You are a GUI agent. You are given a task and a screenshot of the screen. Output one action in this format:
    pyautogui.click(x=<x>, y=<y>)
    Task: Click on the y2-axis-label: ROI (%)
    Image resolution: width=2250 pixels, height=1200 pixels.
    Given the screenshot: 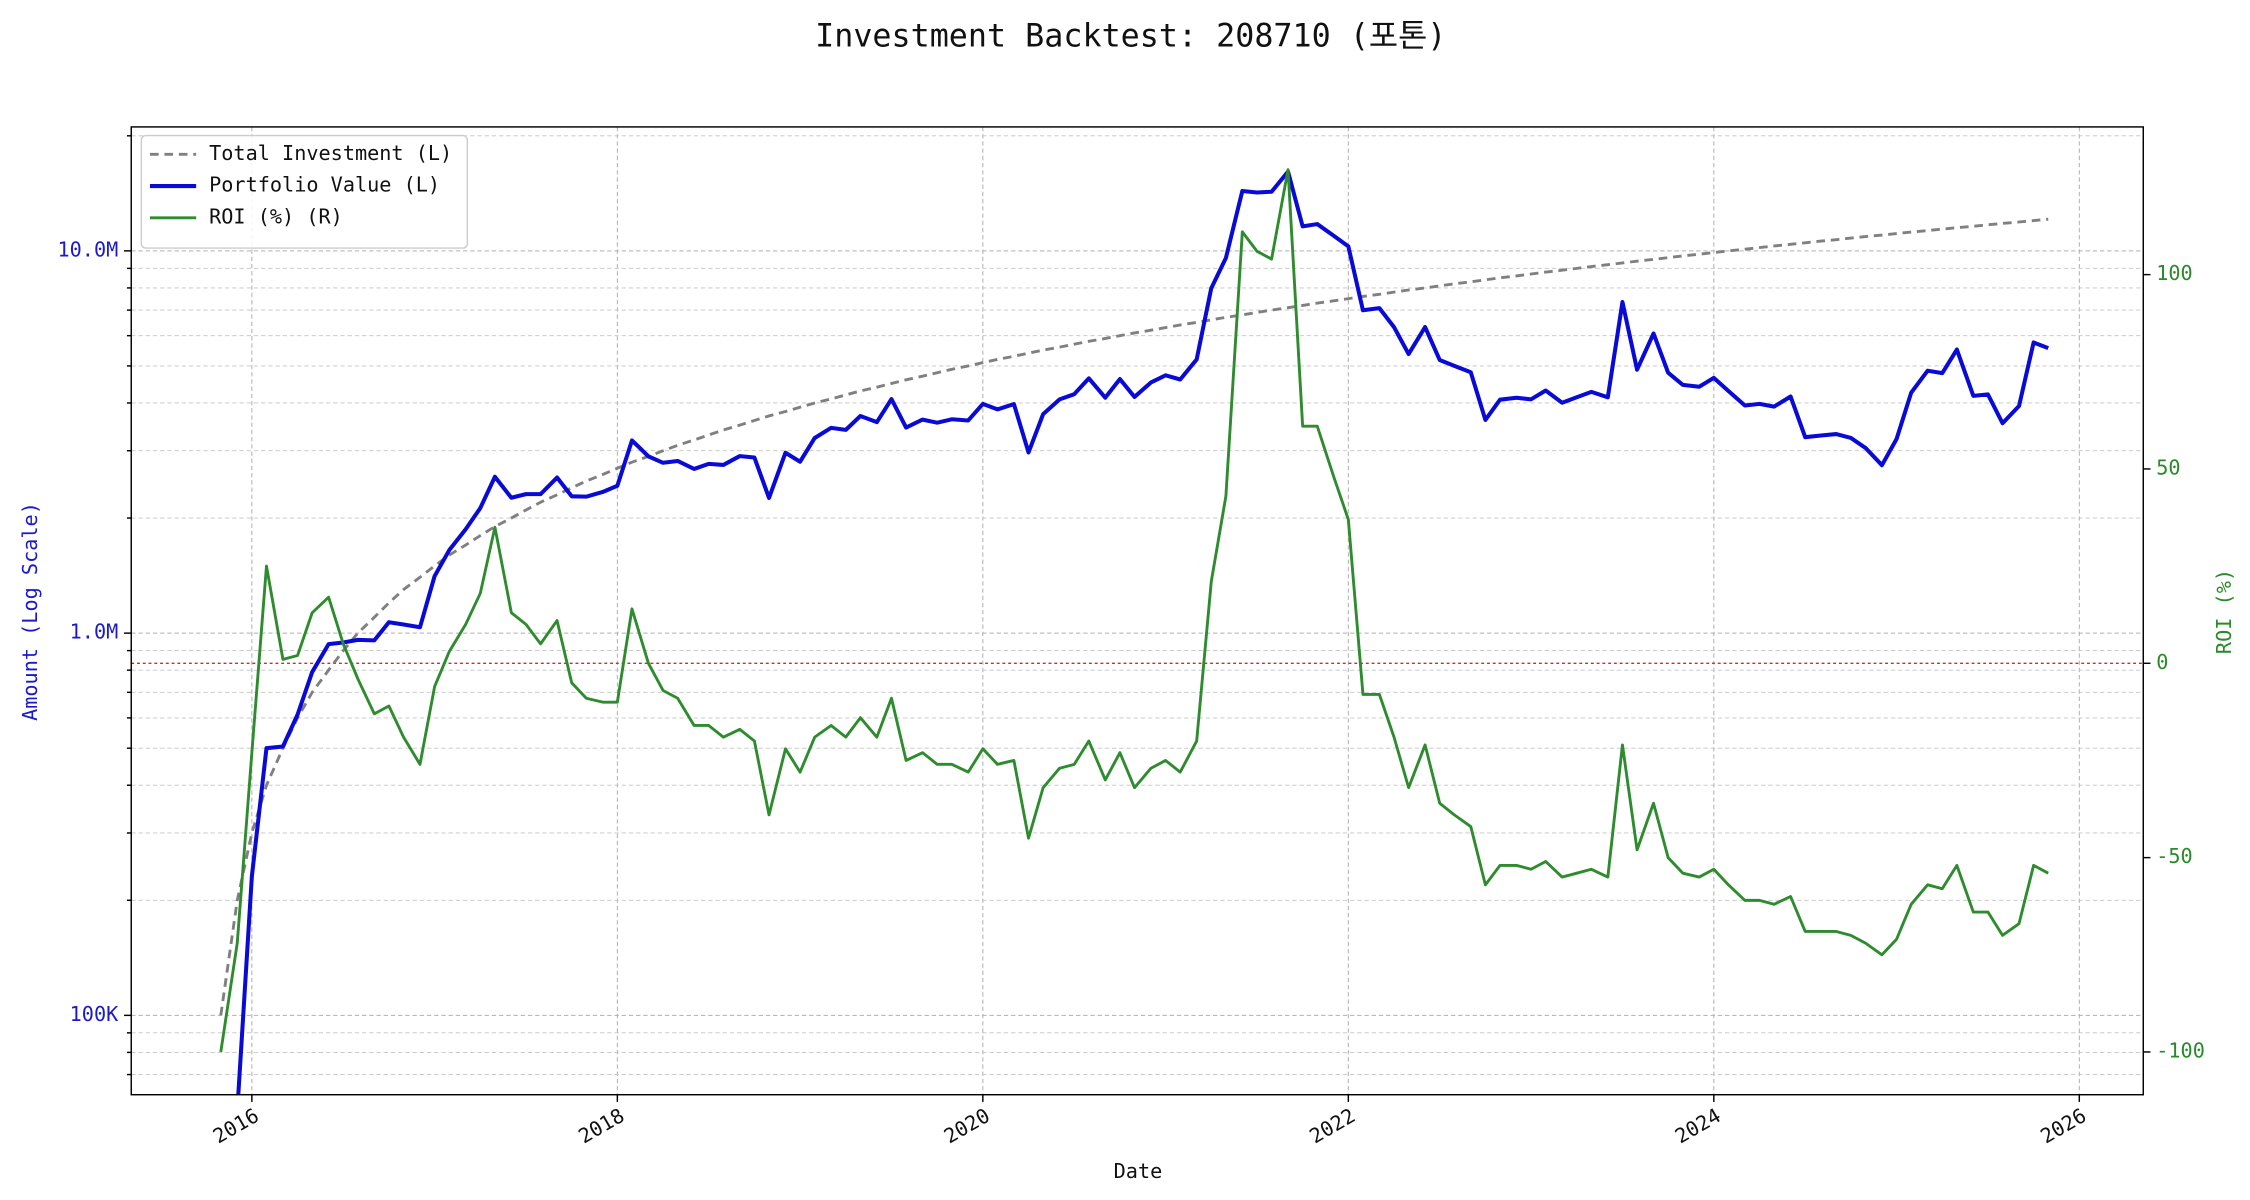 What is the action you would take?
    pyautogui.click(x=2224, y=611)
    